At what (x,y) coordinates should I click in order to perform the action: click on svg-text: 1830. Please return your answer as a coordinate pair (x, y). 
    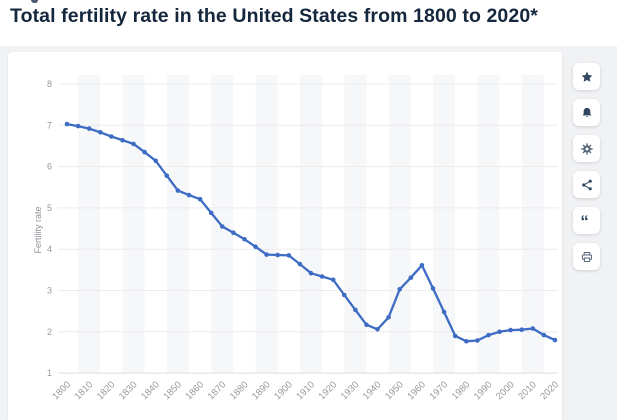
    Looking at the image, I should click on (128, 390).